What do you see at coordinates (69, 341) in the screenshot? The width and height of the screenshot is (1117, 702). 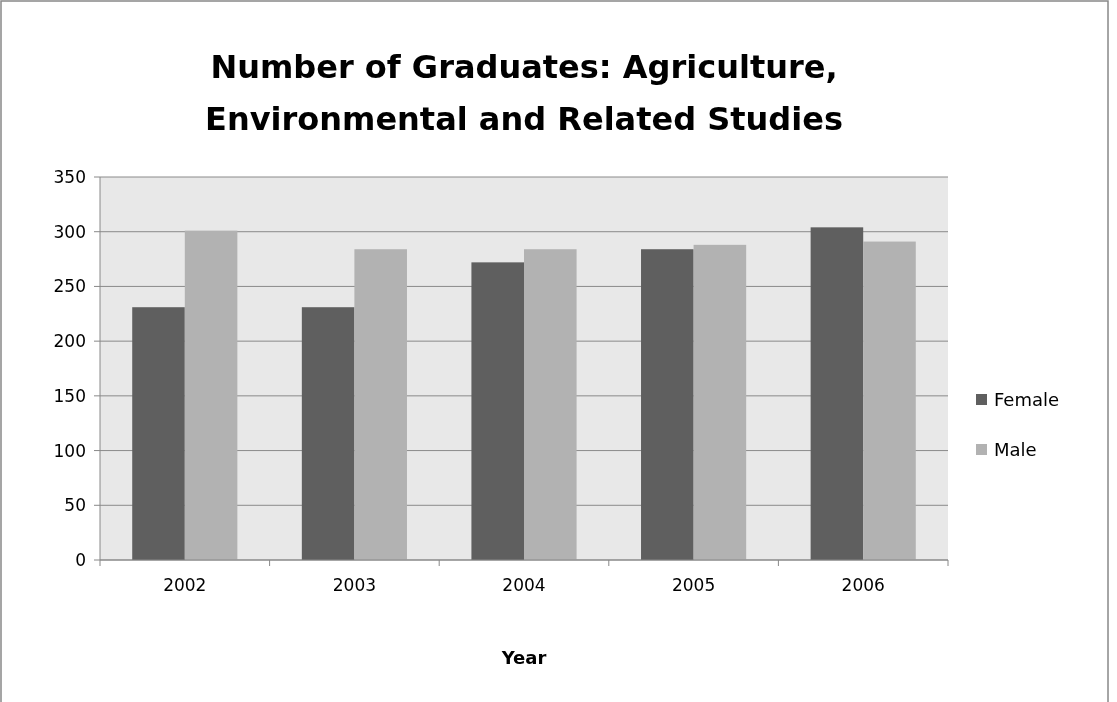 I see `y-tick-label: 200` at bounding box center [69, 341].